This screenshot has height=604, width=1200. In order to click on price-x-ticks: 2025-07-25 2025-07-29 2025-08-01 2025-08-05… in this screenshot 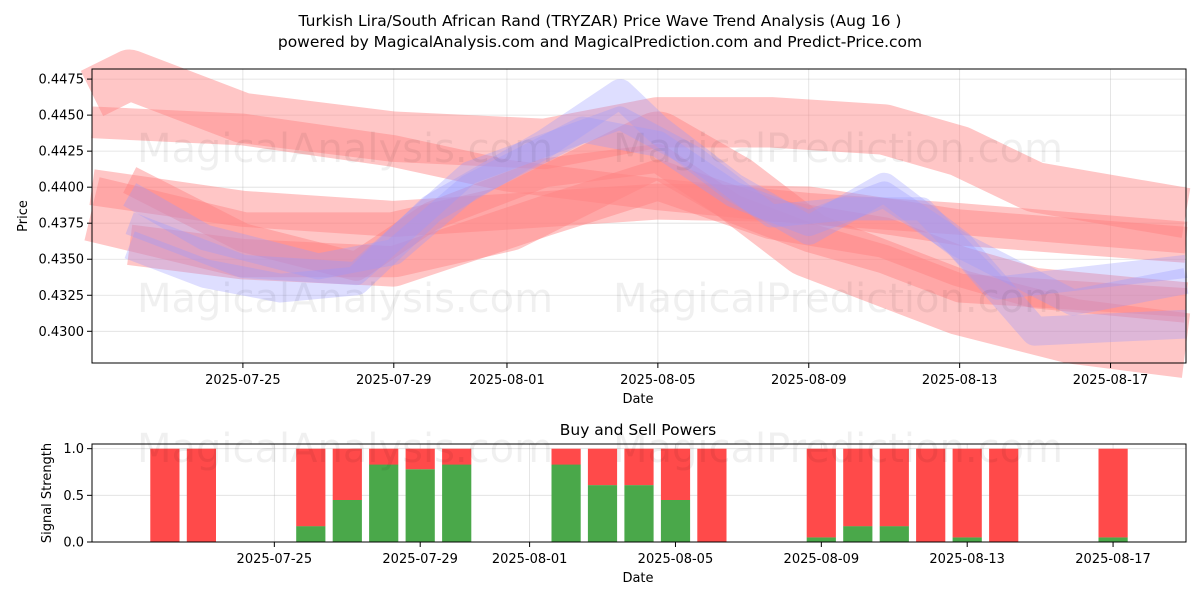, I will do `click(676, 375)`.